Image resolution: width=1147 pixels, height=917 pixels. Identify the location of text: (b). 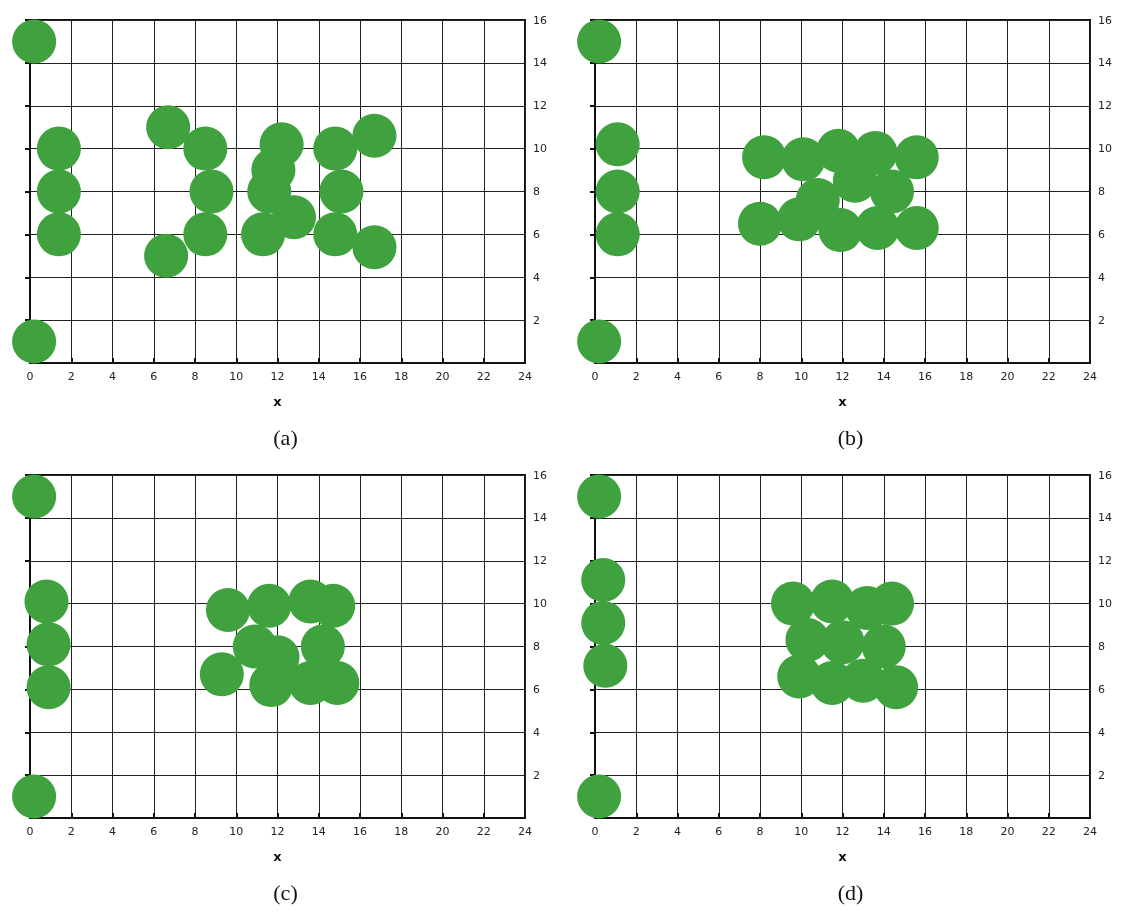
(850, 437).